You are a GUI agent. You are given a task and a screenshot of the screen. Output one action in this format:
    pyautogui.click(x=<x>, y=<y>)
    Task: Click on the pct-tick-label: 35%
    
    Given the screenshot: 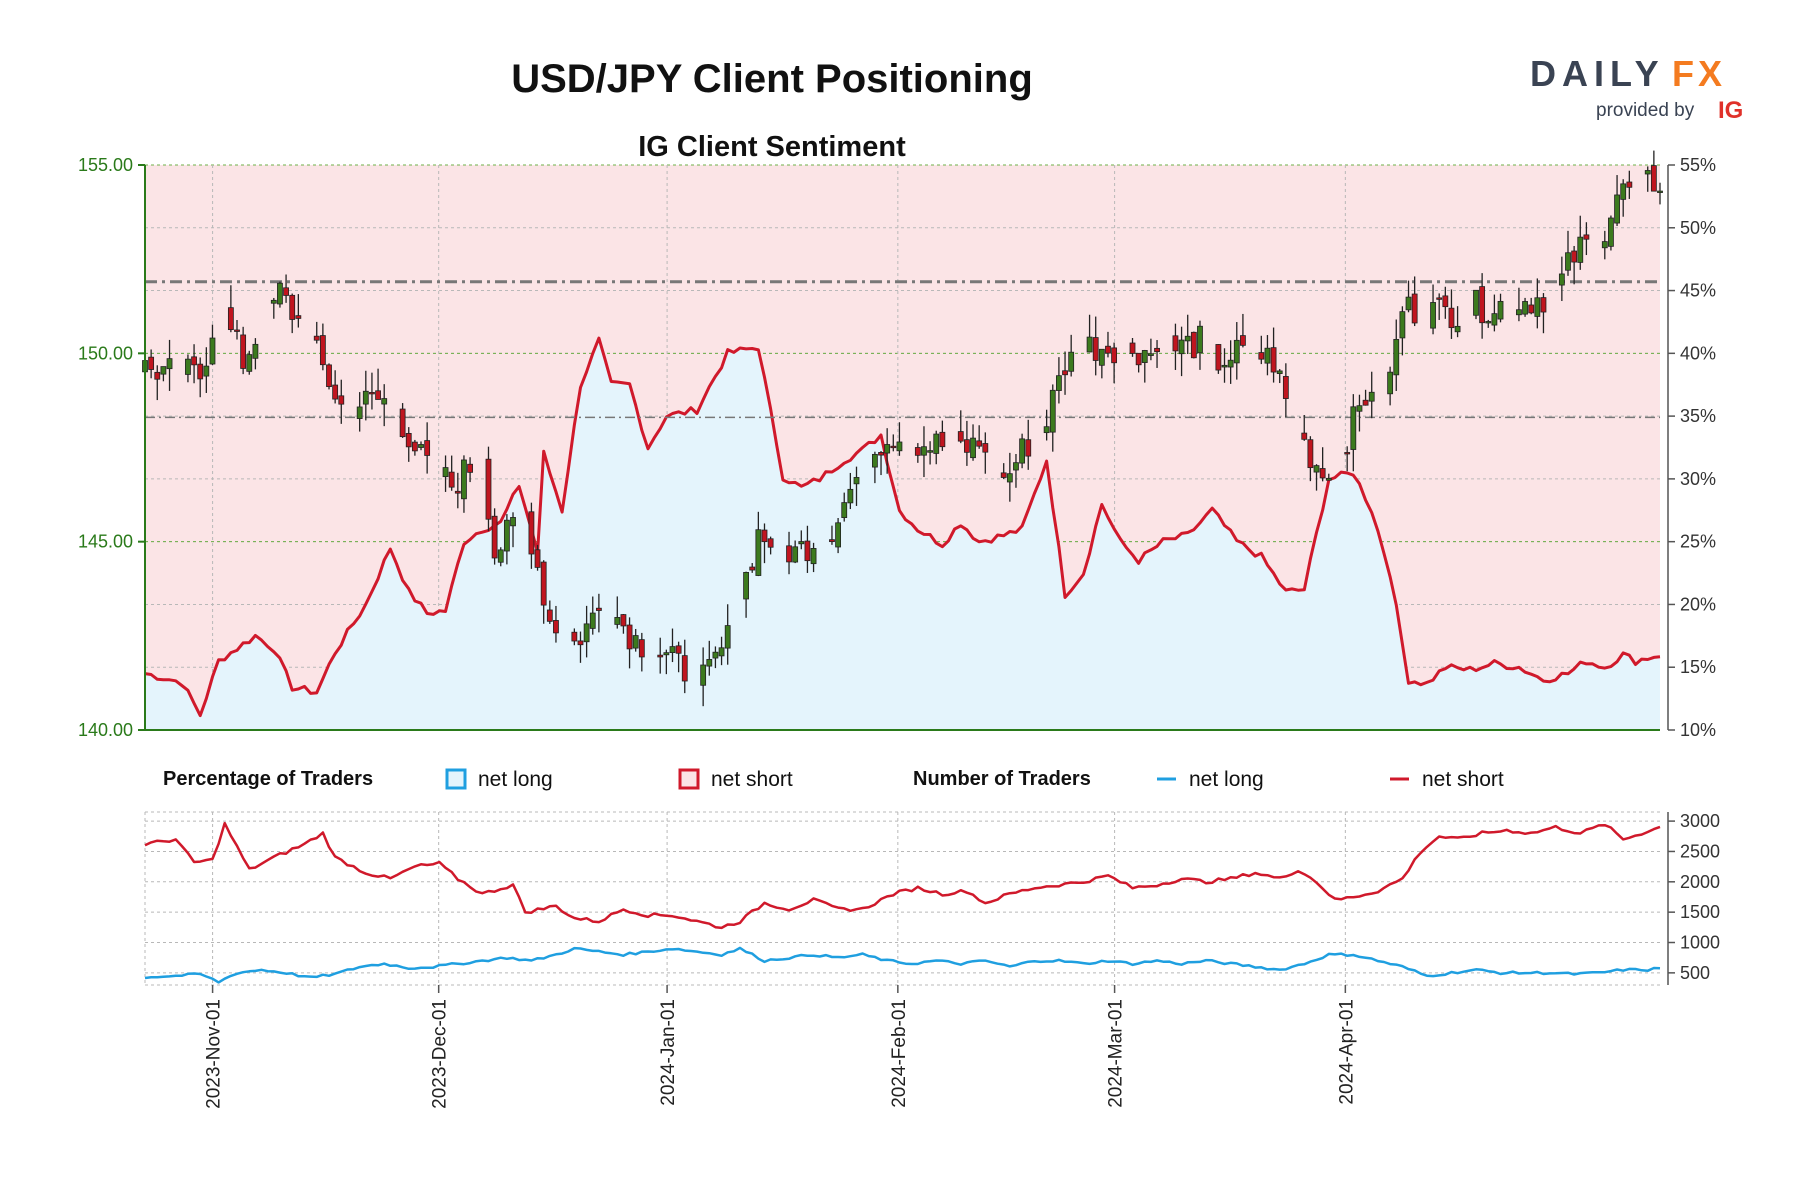 What is the action you would take?
    pyautogui.click(x=1698, y=416)
    